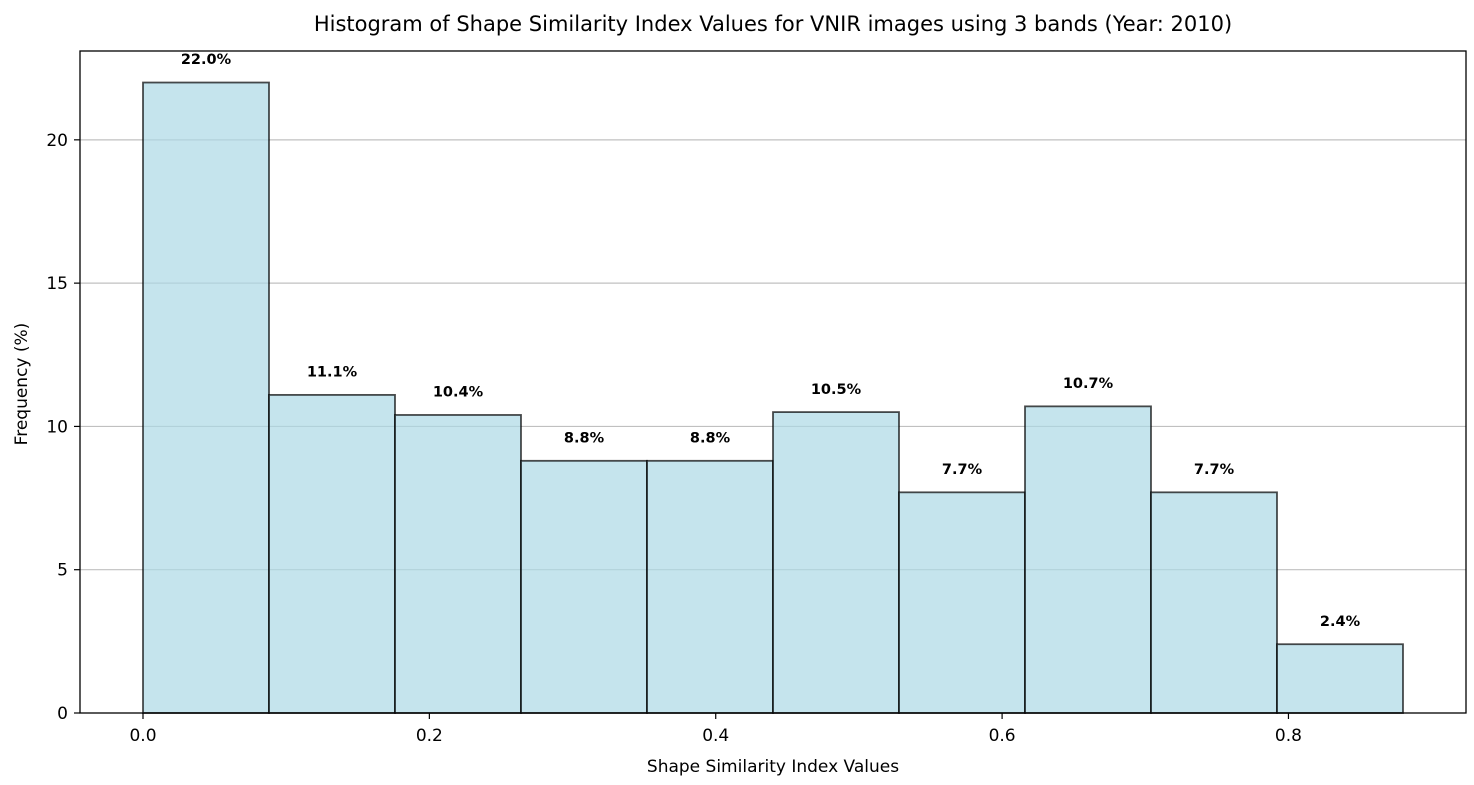 The height and width of the screenshot is (785, 1474). Describe the element at coordinates (1288, 736) in the screenshot. I see `x-tick-label: 0.8` at that location.